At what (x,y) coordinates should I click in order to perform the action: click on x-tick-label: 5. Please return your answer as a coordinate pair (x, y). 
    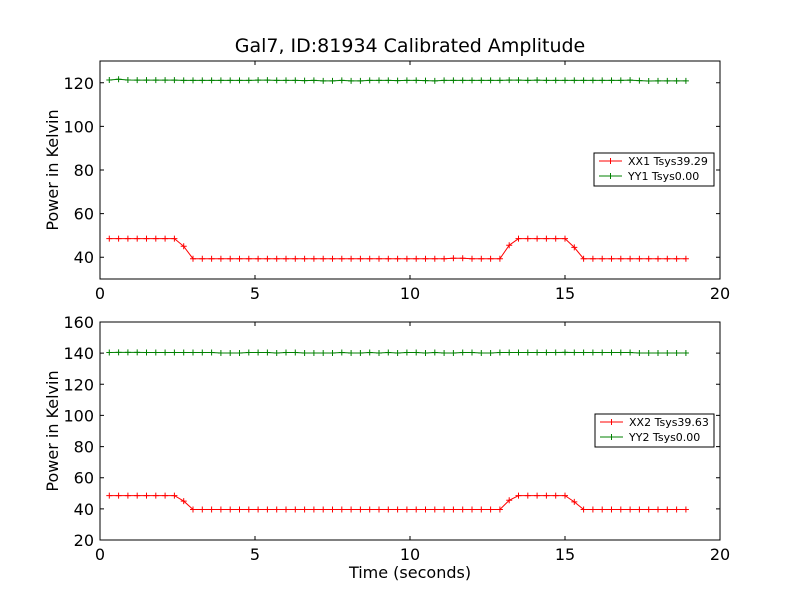
    Looking at the image, I should click on (255, 293).